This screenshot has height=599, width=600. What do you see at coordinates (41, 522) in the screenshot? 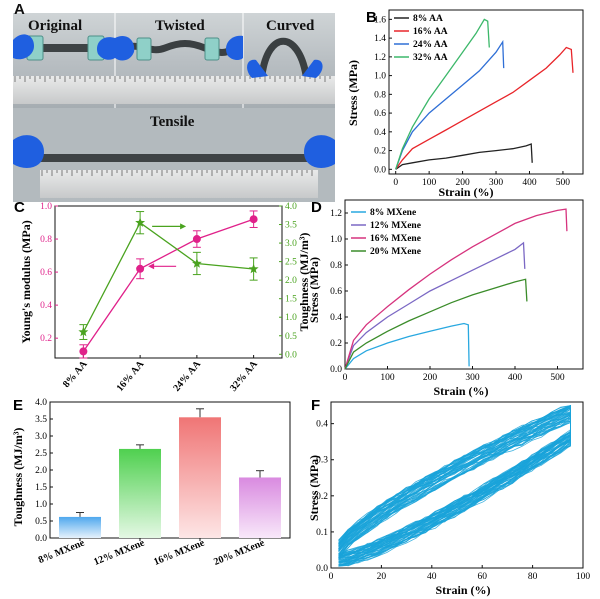
I see `y-tick-label: 0.5` at bounding box center [41, 522].